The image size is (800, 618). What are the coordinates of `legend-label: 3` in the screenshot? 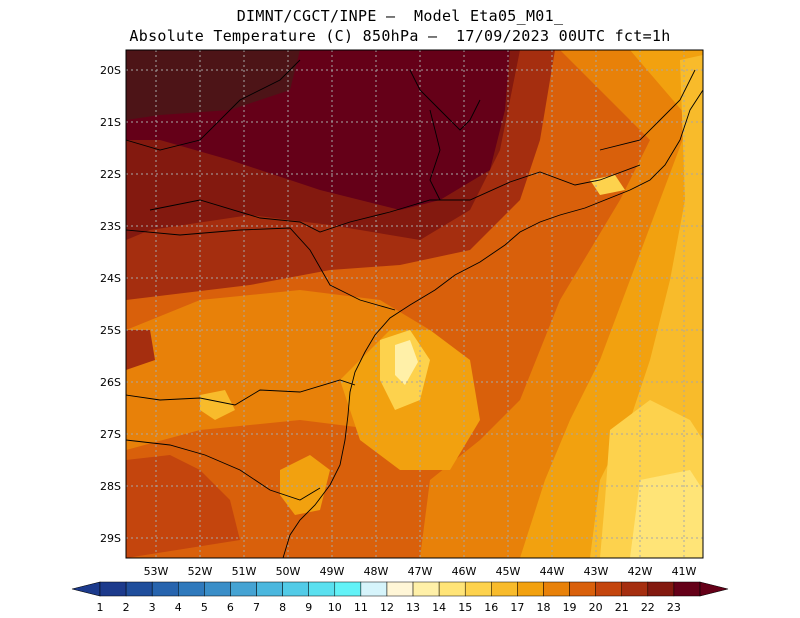 It's located at (152, 607).